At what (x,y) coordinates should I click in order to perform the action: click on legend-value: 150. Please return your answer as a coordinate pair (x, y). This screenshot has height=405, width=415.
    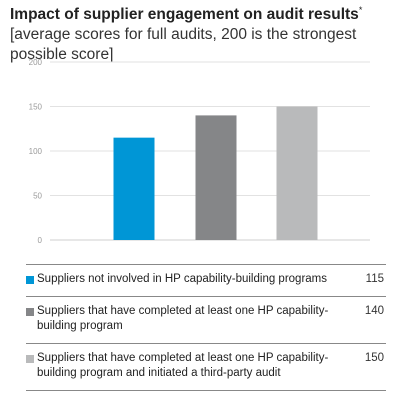
    Looking at the image, I should click on (374, 357).